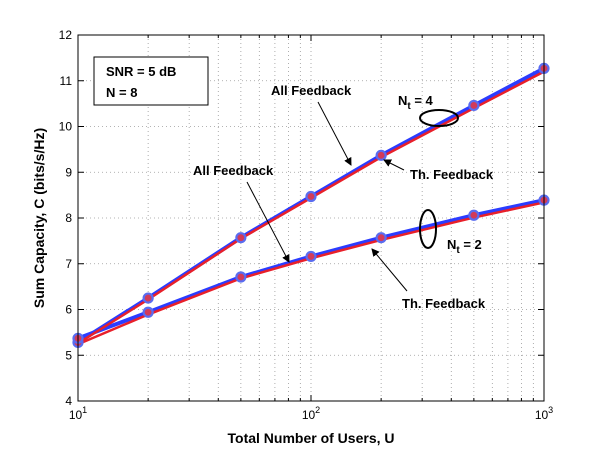 Image resolution: width=599 pixels, height=451 pixels. I want to click on ellipse-nt4, so click(439, 118).